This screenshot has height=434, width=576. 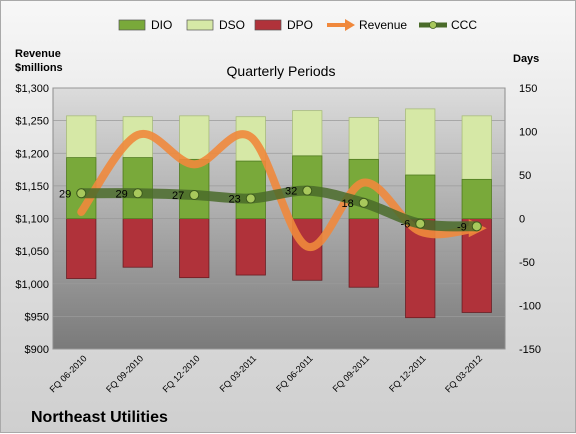 What do you see at coordinates (37, 317) in the screenshot?
I see `y-tick-left: $950` at bounding box center [37, 317].